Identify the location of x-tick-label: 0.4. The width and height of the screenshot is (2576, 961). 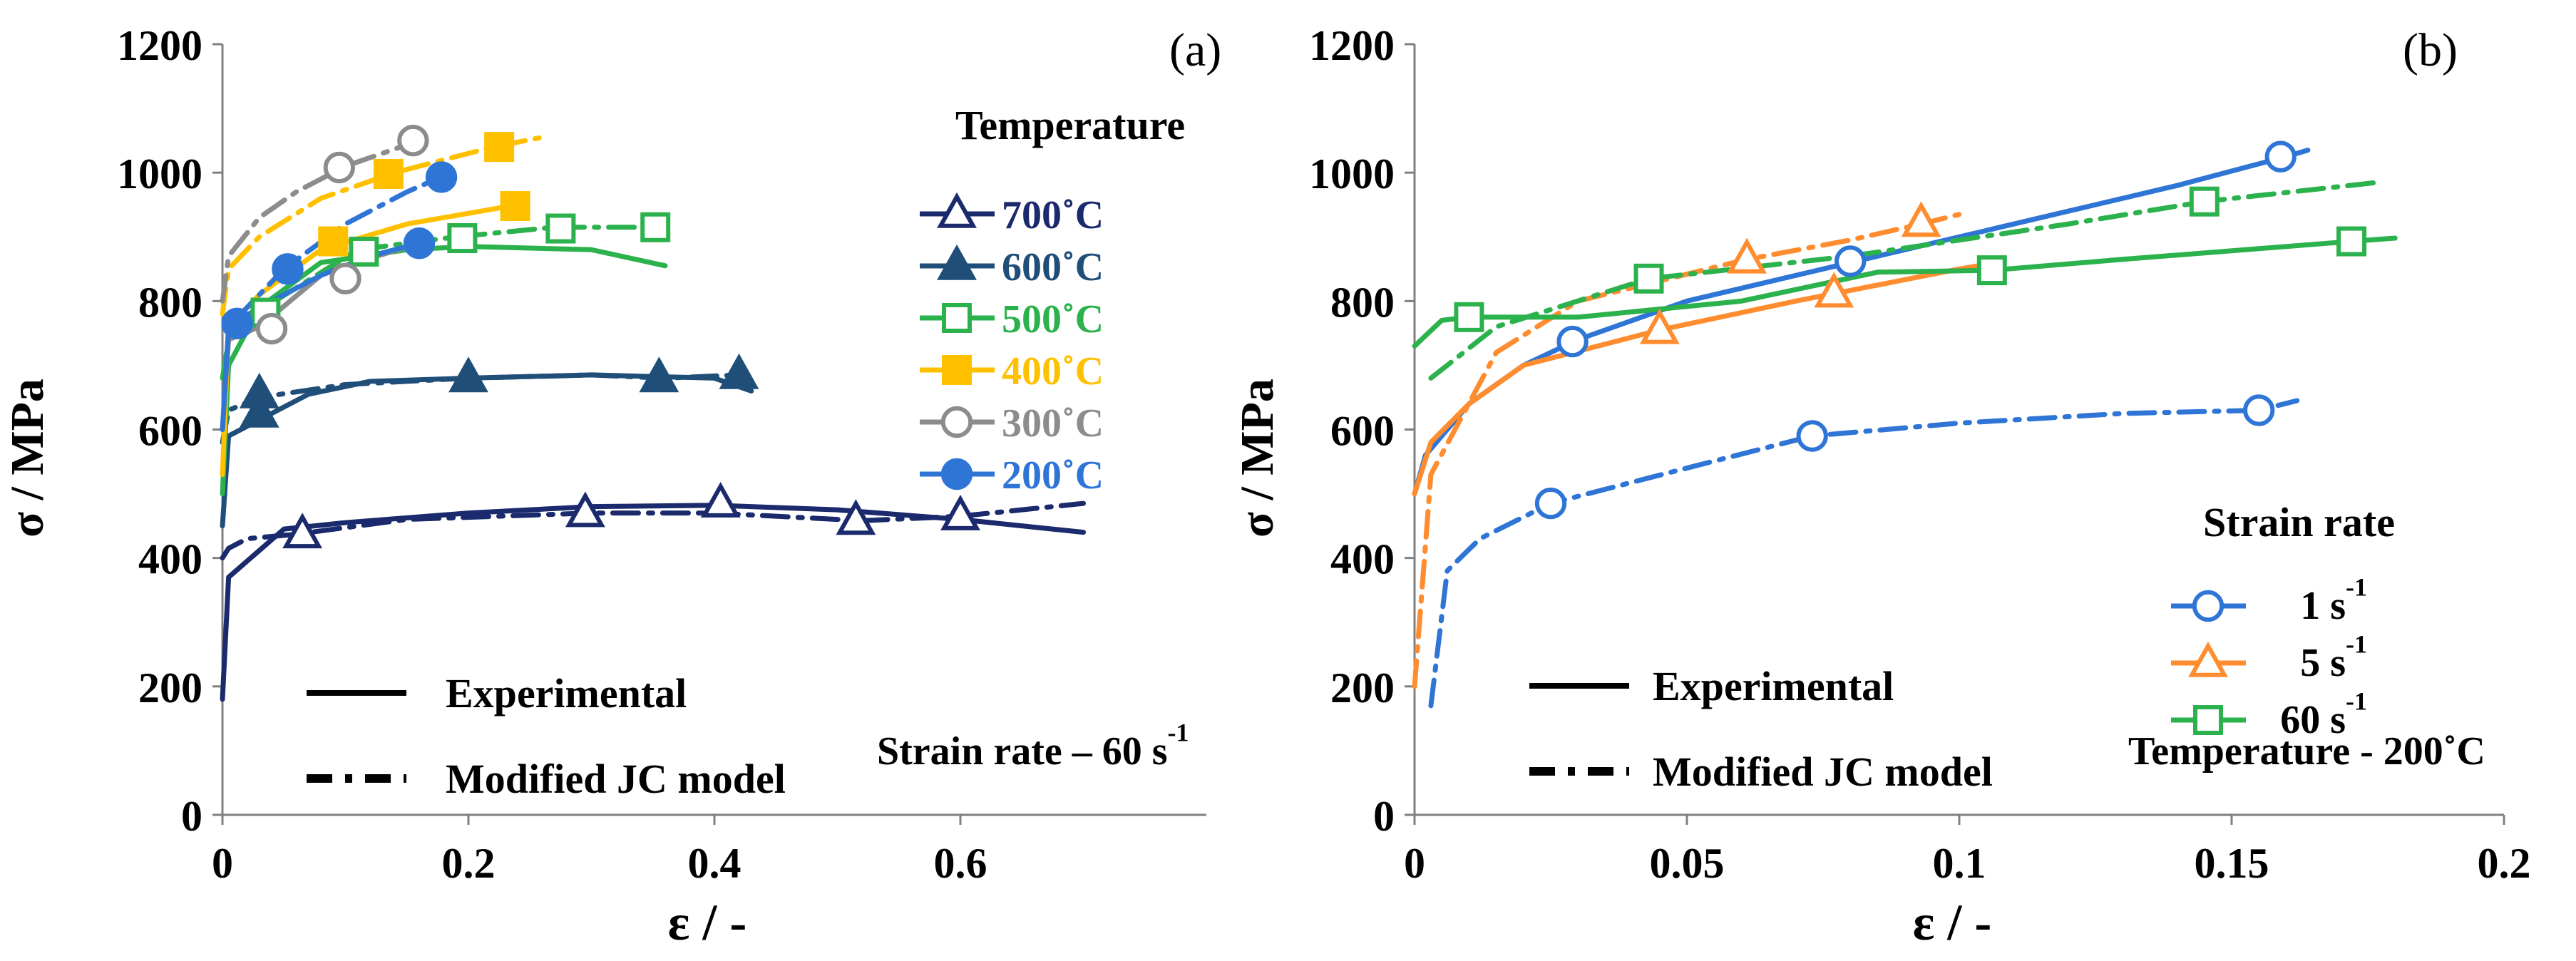
(715, 863).